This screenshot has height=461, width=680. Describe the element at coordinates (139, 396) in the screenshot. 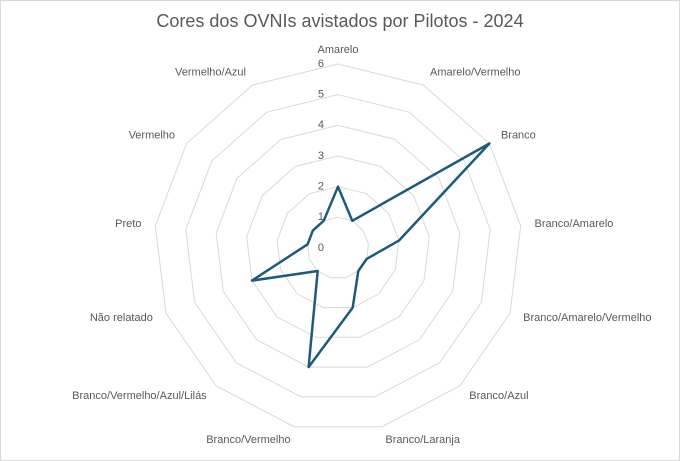

I see `category-label: Branco/Vermelho/Azul/Lilás` at that location.